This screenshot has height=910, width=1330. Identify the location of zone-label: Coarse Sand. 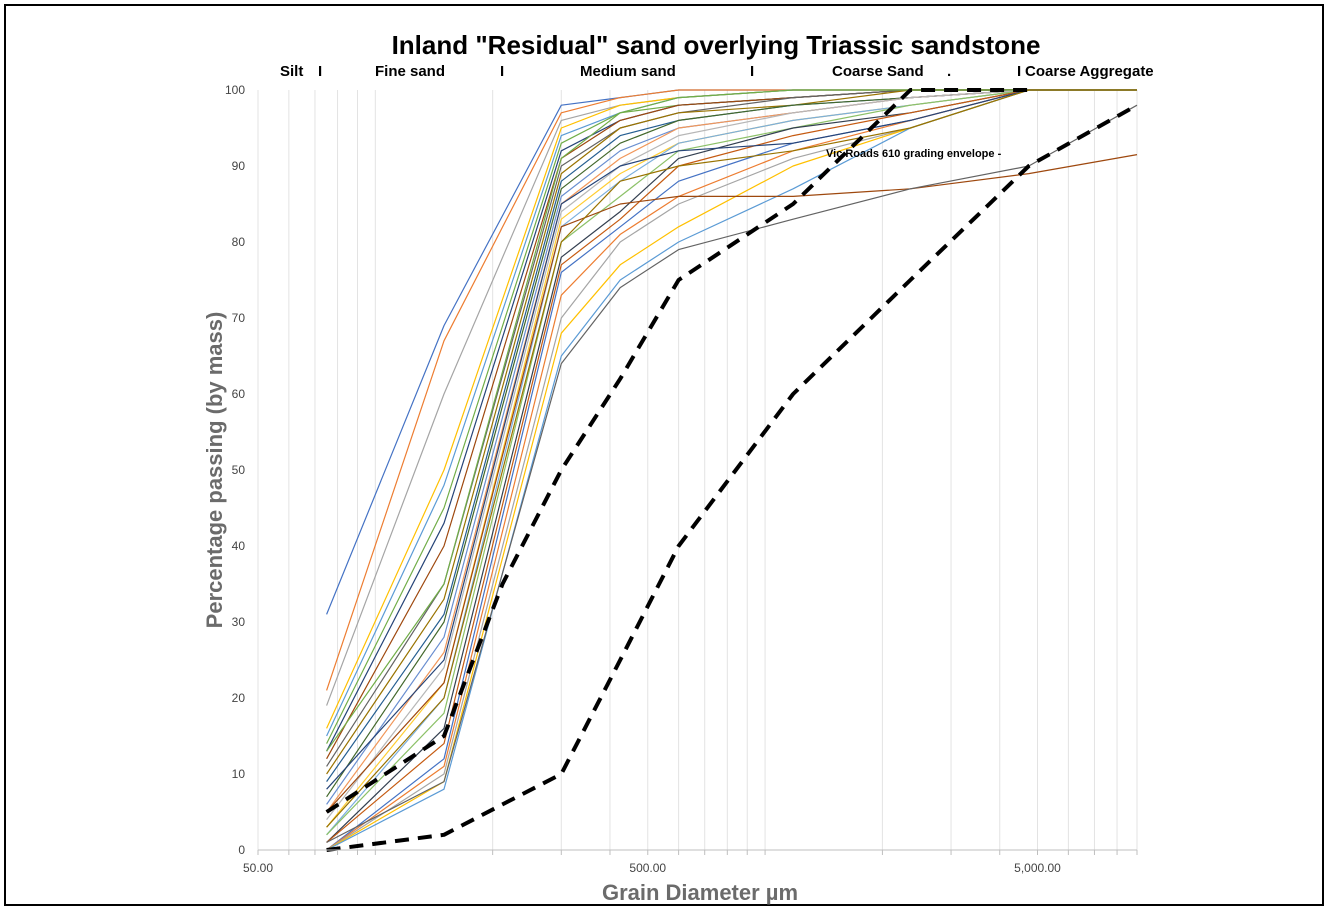
(878, 71).